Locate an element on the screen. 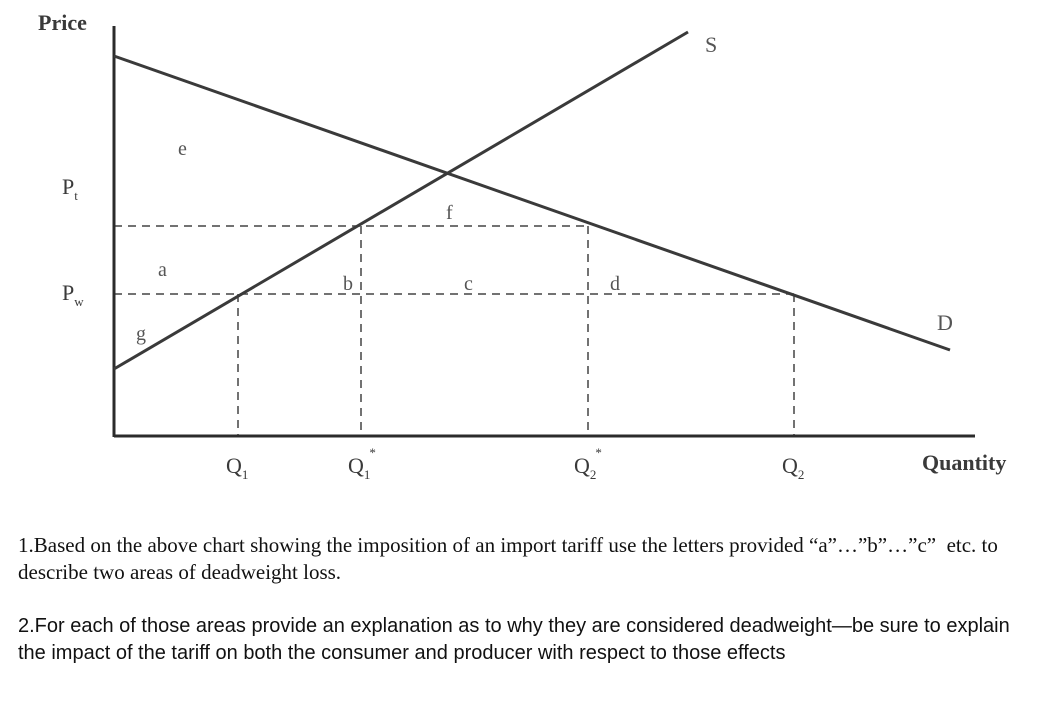 The height and width of the screenshot is (707, 1040). area-label-c: c is located at coordinates (468, 284).